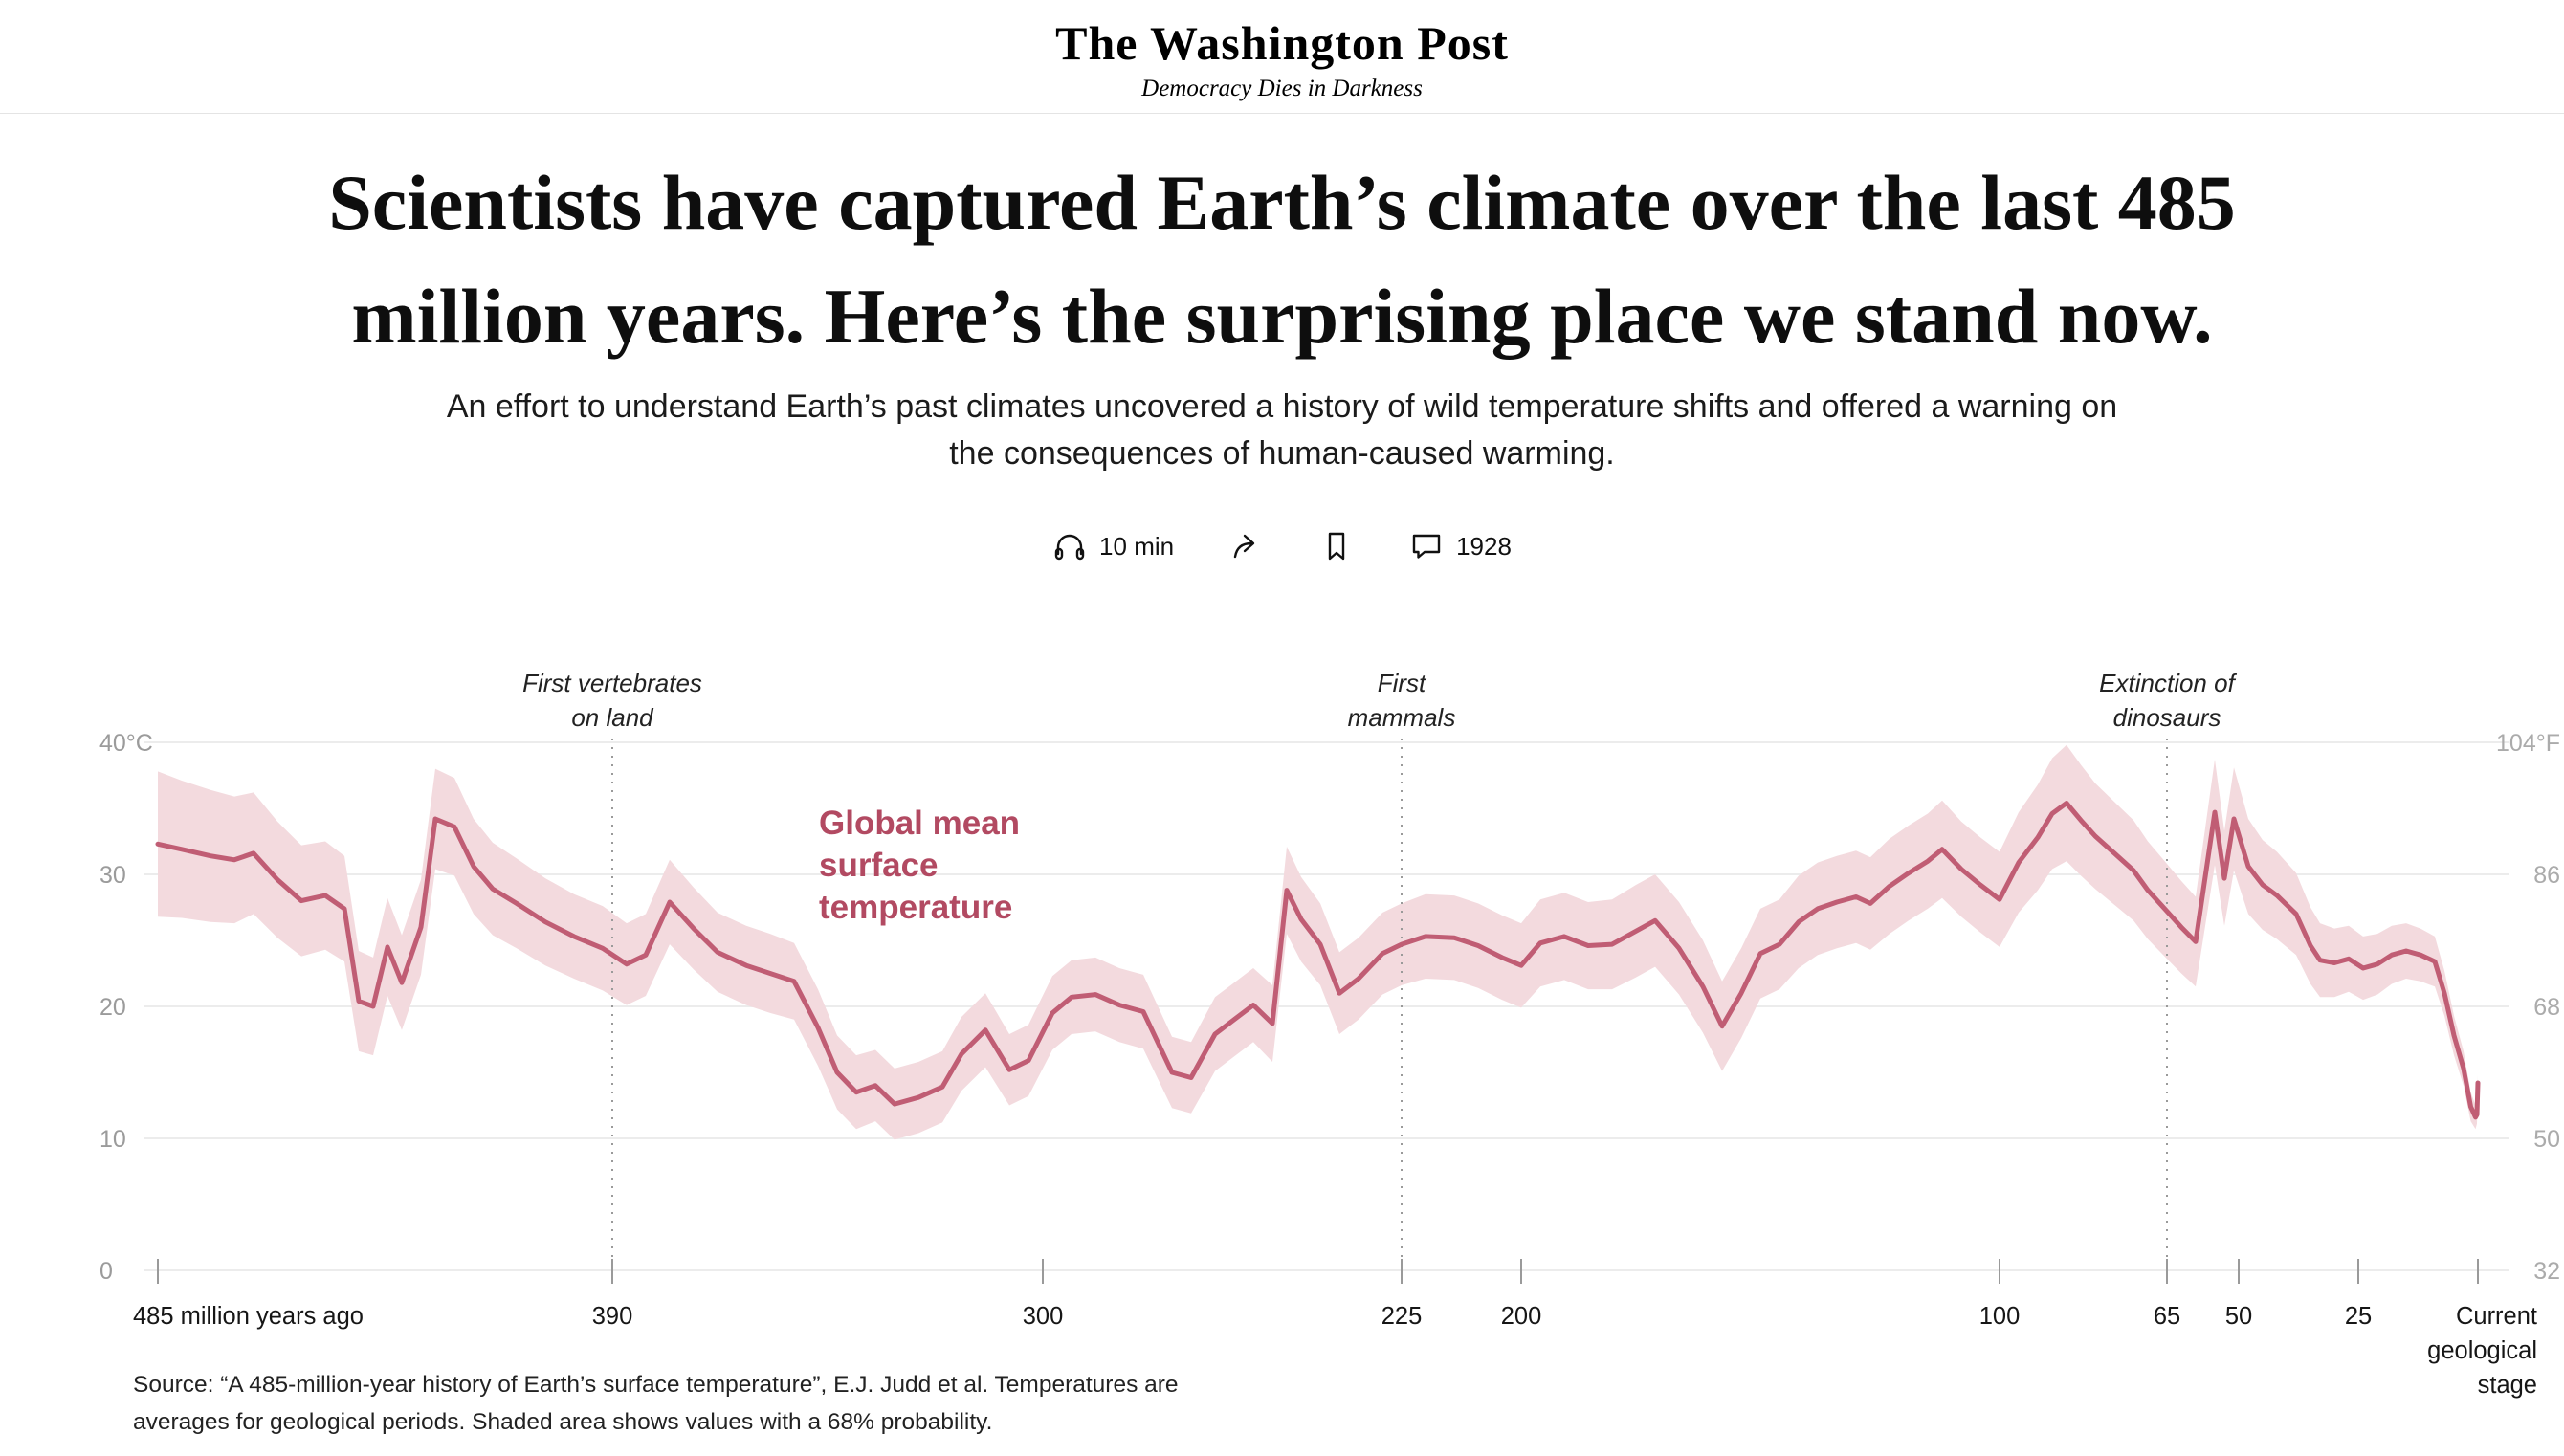 The width and height of the screenshot is (2564, 1456). What do you see at coordinates (1282, 546) in the screenshot?
I see `article-meta-row: 10 min 1928` at bounding box center [1282, 546].